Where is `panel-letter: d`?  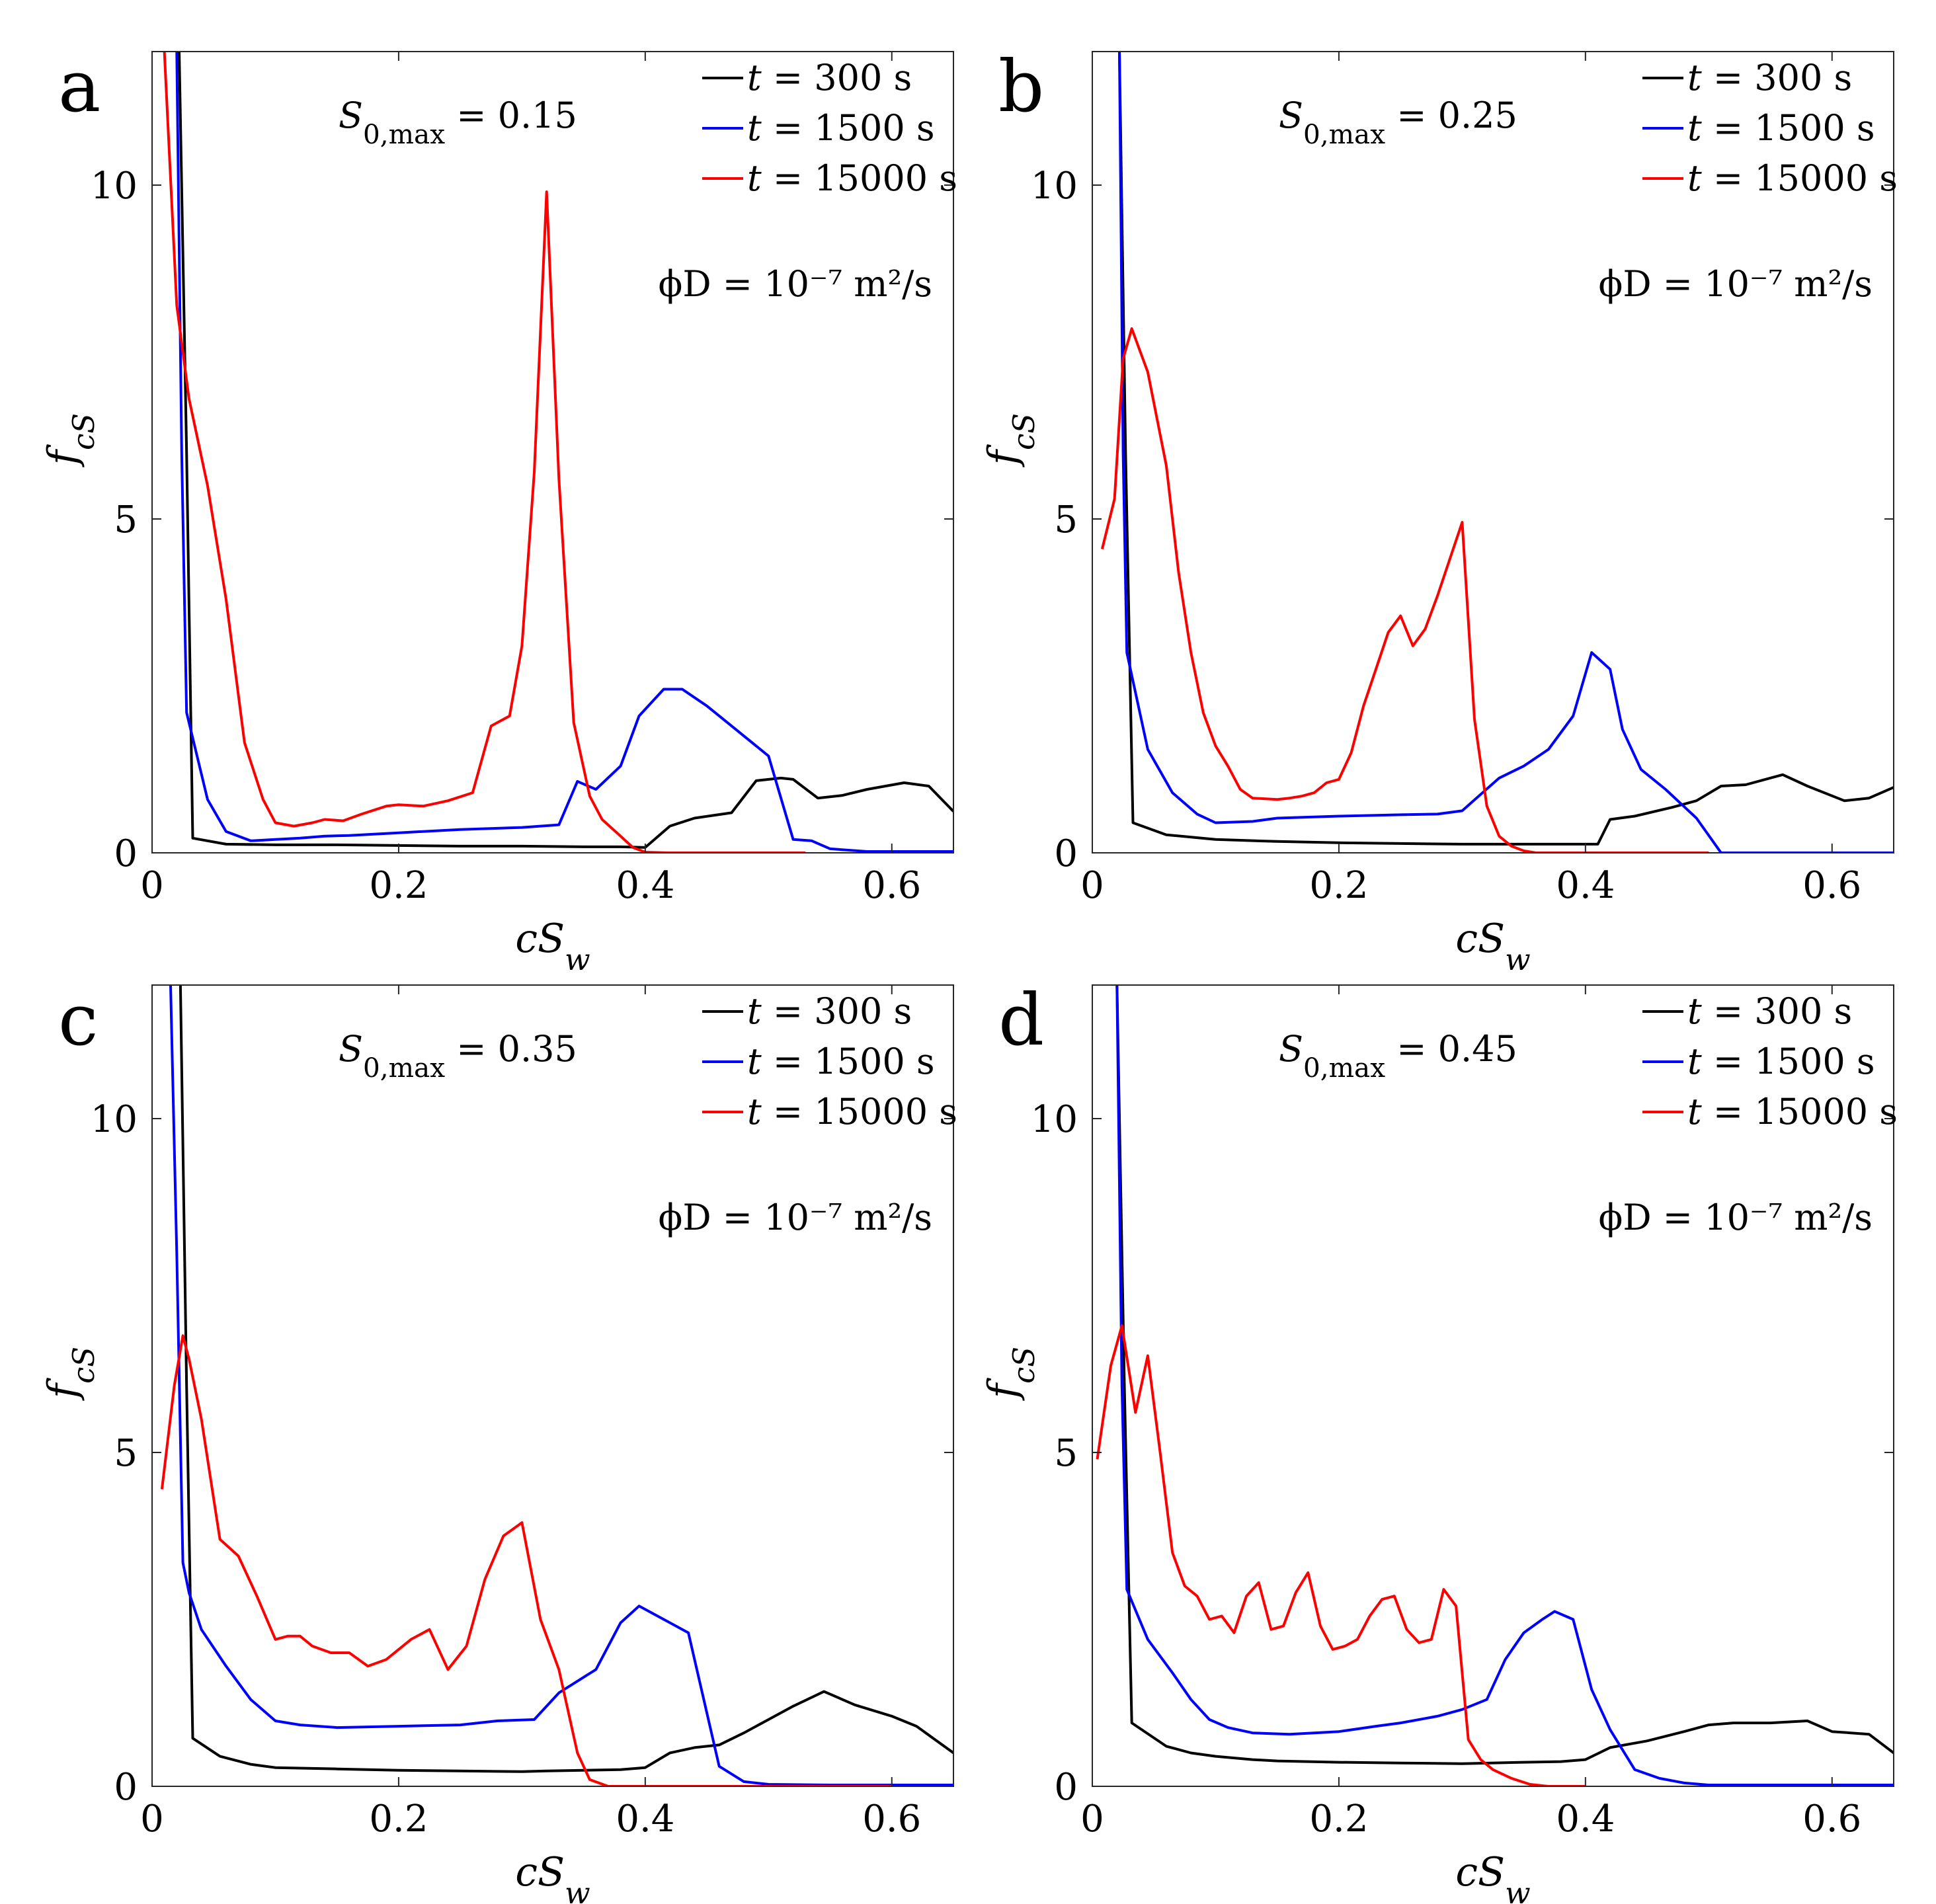
panel-letter: d is located at coordinates (1021, 1020).